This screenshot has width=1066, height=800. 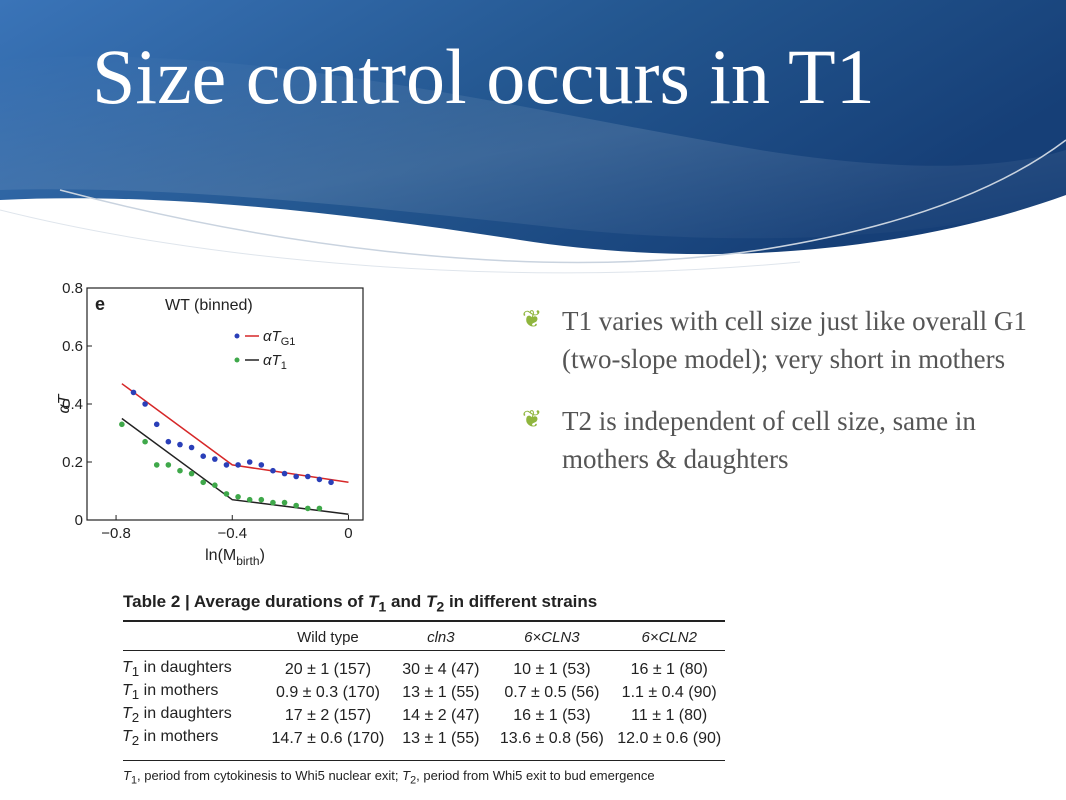 I want to click on table-header-cell: Wild type, so click(x=328, y=637).